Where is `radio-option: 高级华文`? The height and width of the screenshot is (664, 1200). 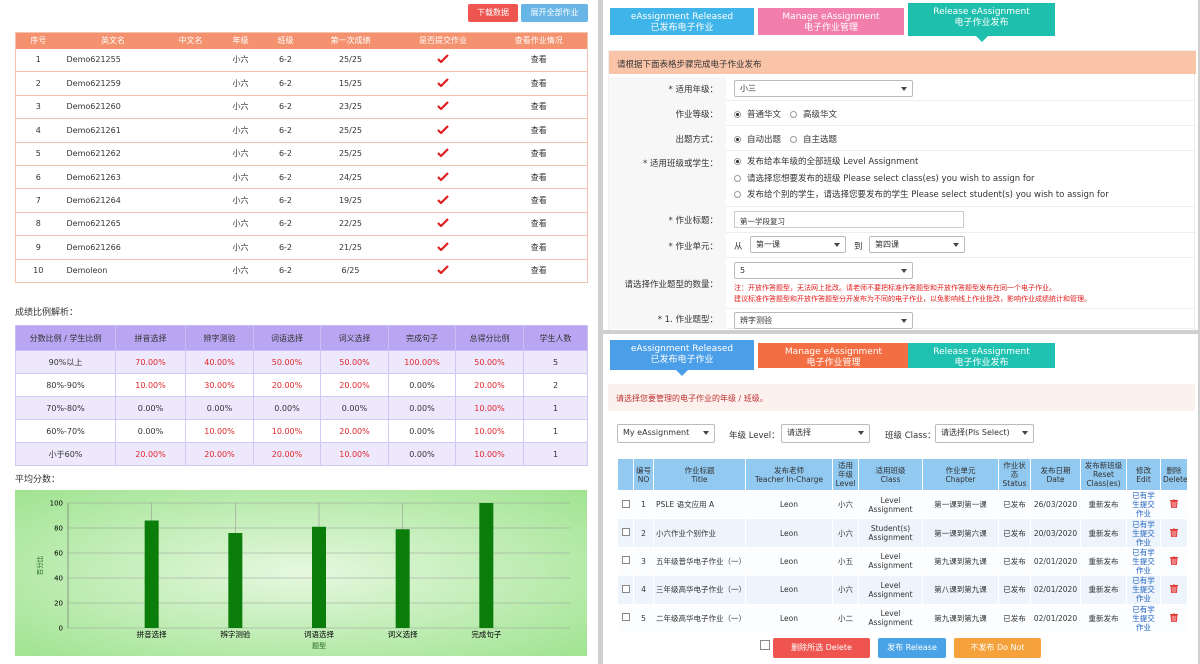 radio-option: 高级华文 is located at coordinates (813, 114).